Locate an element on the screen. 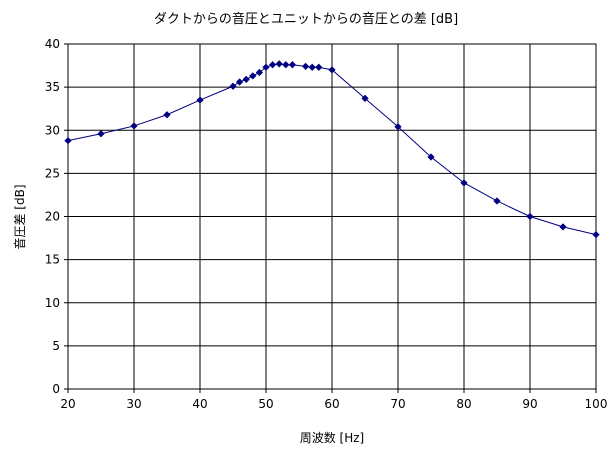 This screenshot has height=450, width=612. y-axis-label: 音圧差 [dB] is located at coordinates (19, 216).